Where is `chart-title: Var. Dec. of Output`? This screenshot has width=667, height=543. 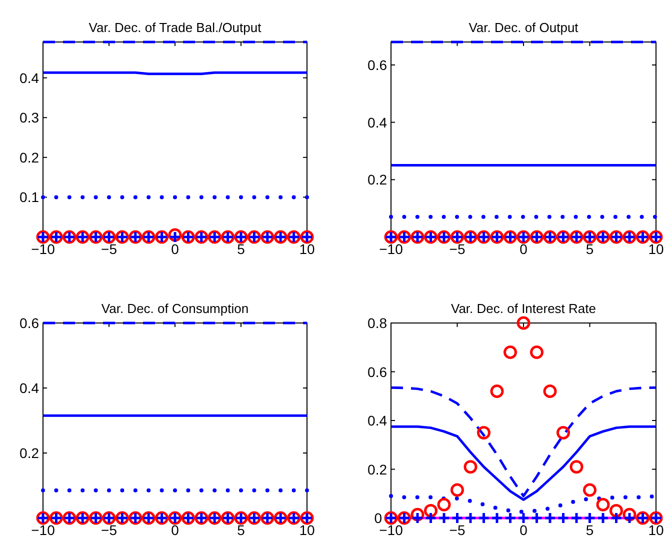
chart-title: Var. Dec. of Output is located at coordinates (523, 27).